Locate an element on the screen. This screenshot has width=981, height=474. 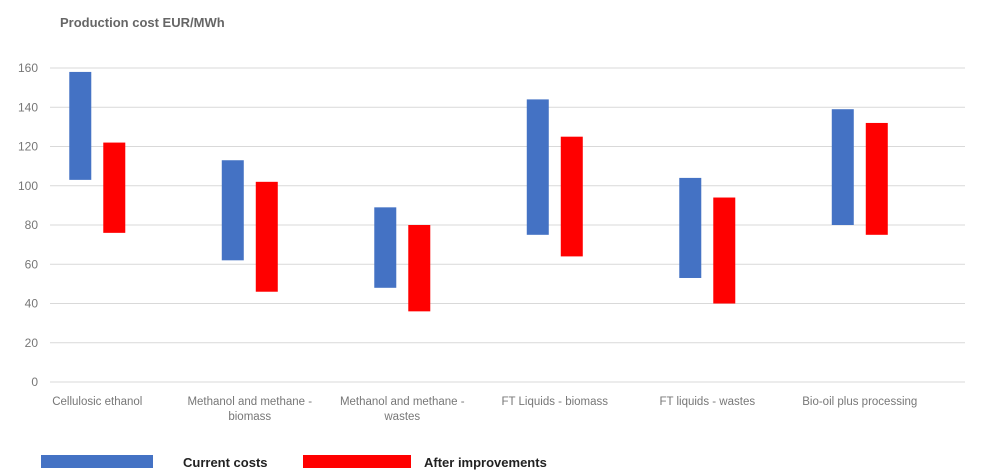
x-category-label: Cellulosic ethanol is located at coordinates (97, 402).